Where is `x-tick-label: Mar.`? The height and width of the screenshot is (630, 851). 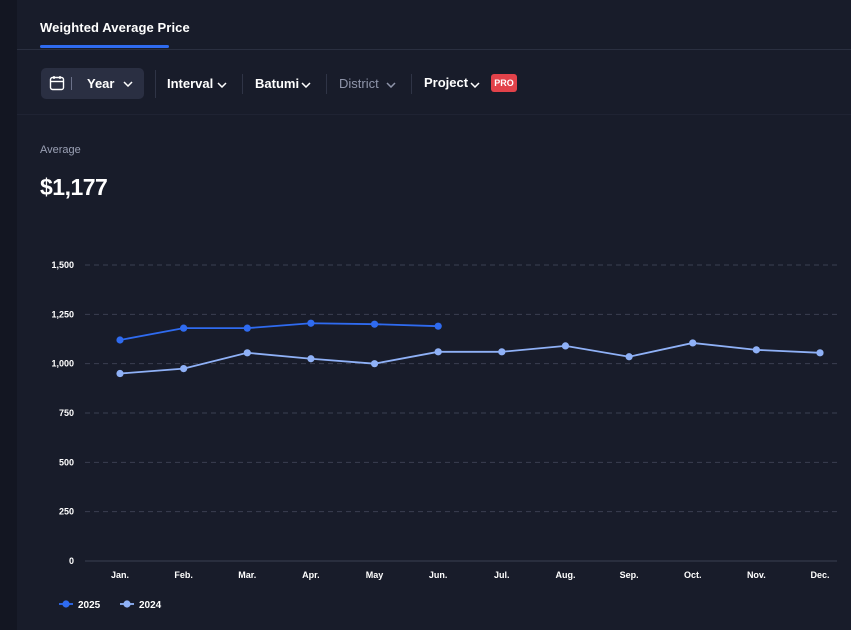 x-tick-label: Mar. is located at coordinates (247, 575).